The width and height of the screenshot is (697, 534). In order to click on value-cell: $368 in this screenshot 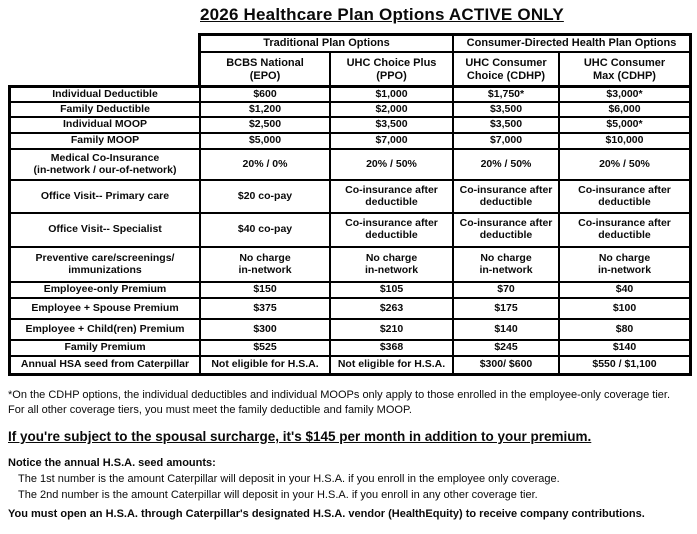, I will do `click(392, 349)`.